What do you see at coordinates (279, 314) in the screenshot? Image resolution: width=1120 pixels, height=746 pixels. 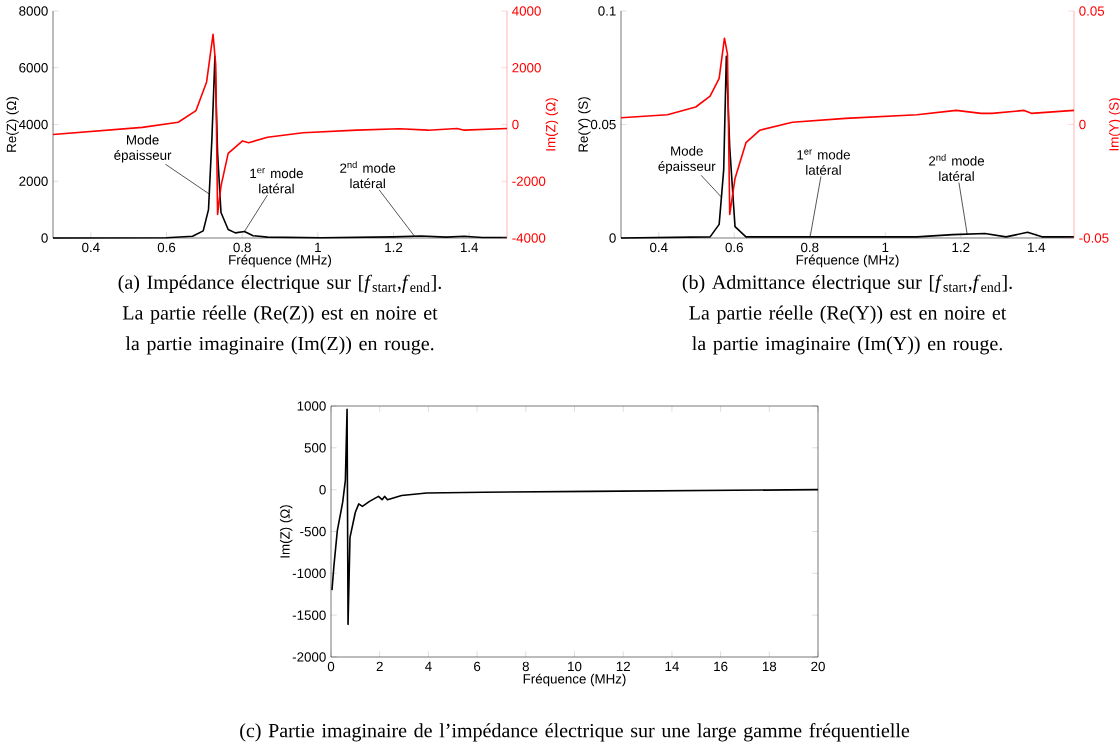 I see `text: (a) Impédance électrique sur [f$_{start}$,f$_{end}$]. La partie réelle (Re(Z)) est en noire et la partie imaginaire (Im(Z)) en rouge.` at bounding box center [279, 314].